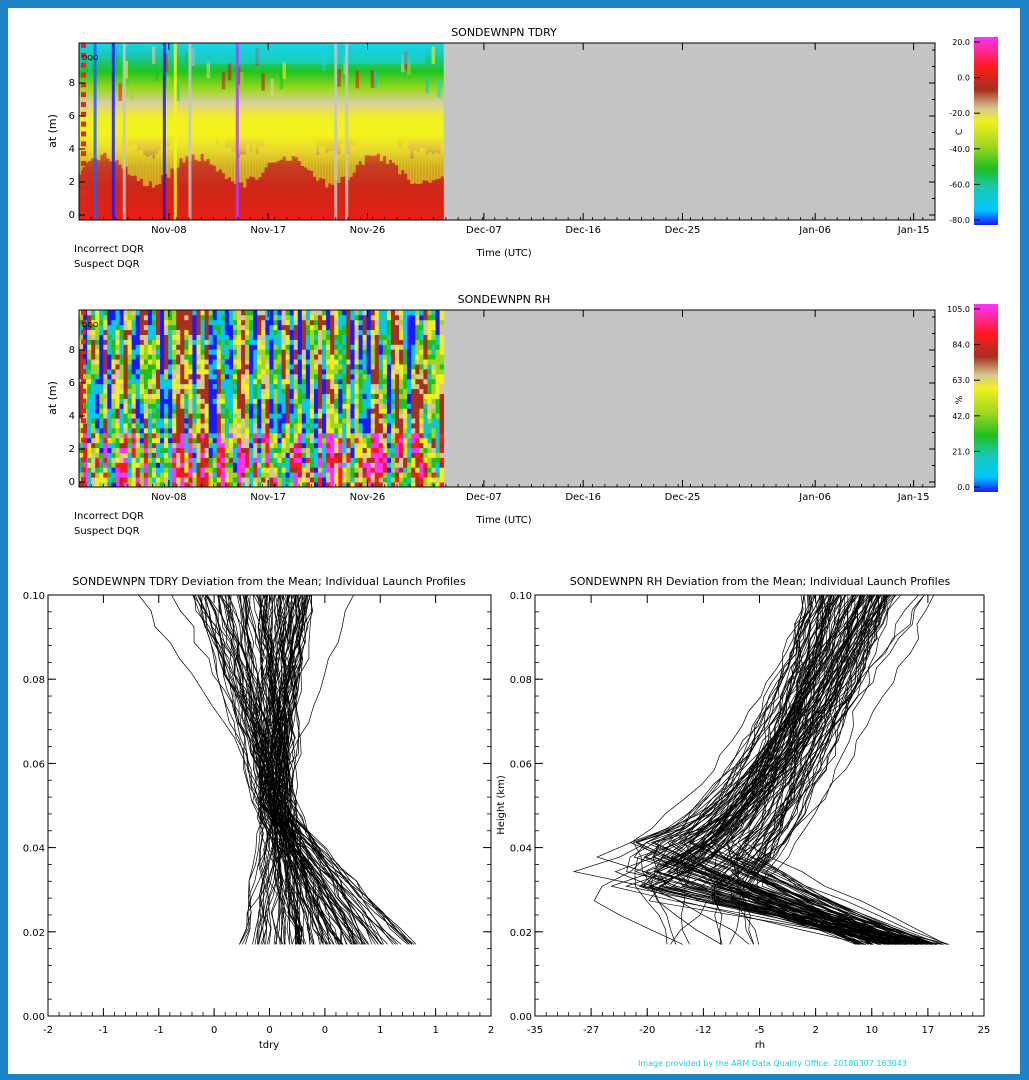 This screenshot has height=1080, width=1029. Describe the element at coordinates (246, 770) in the screenshot. I see `tdry-profile-line` at that location.